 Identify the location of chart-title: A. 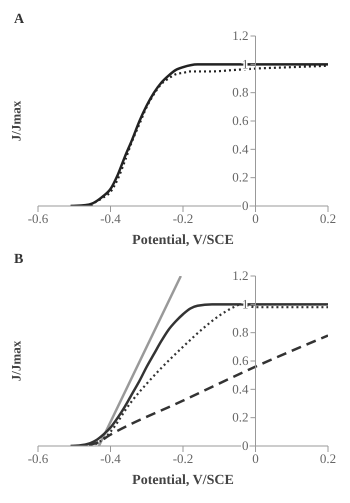
(19, 20).